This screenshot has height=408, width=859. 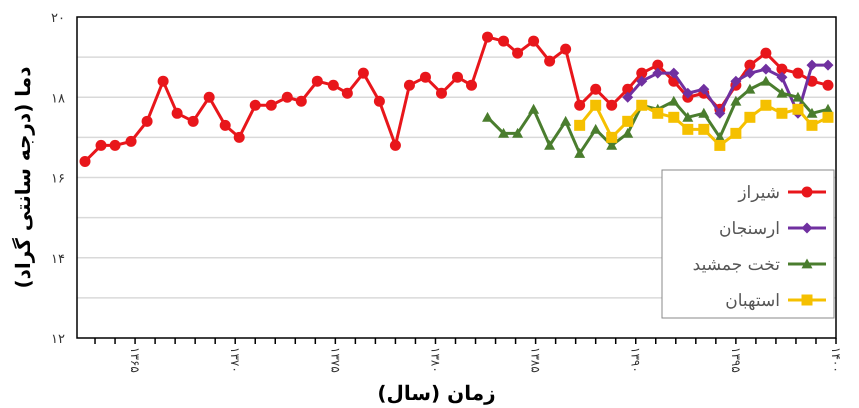 What do you see at coordinates (235, 360) in the screenshot?
I see `x-tick-label: ۱۳۷۰` at bounding box center [235, 360].